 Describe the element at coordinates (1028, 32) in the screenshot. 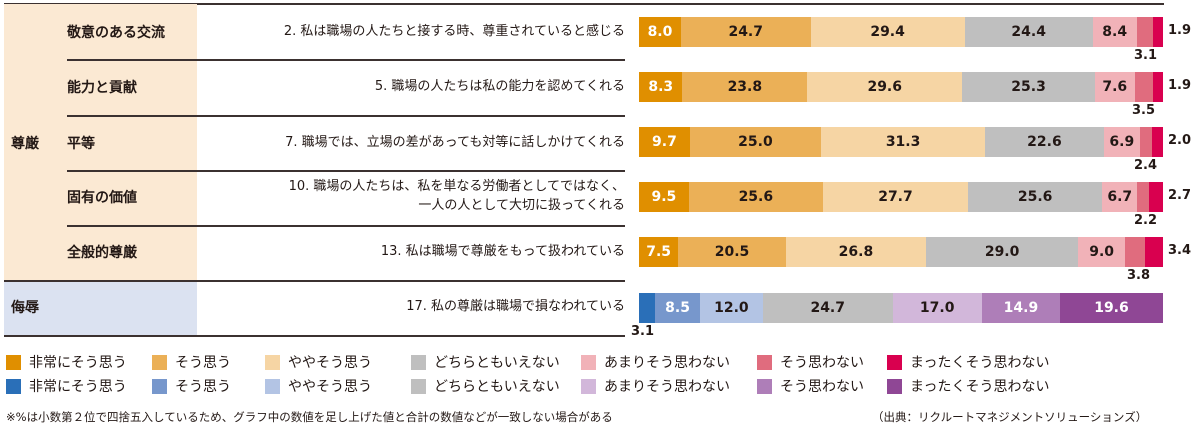

I see `bar-segment-neutral: 24.4` at that location.